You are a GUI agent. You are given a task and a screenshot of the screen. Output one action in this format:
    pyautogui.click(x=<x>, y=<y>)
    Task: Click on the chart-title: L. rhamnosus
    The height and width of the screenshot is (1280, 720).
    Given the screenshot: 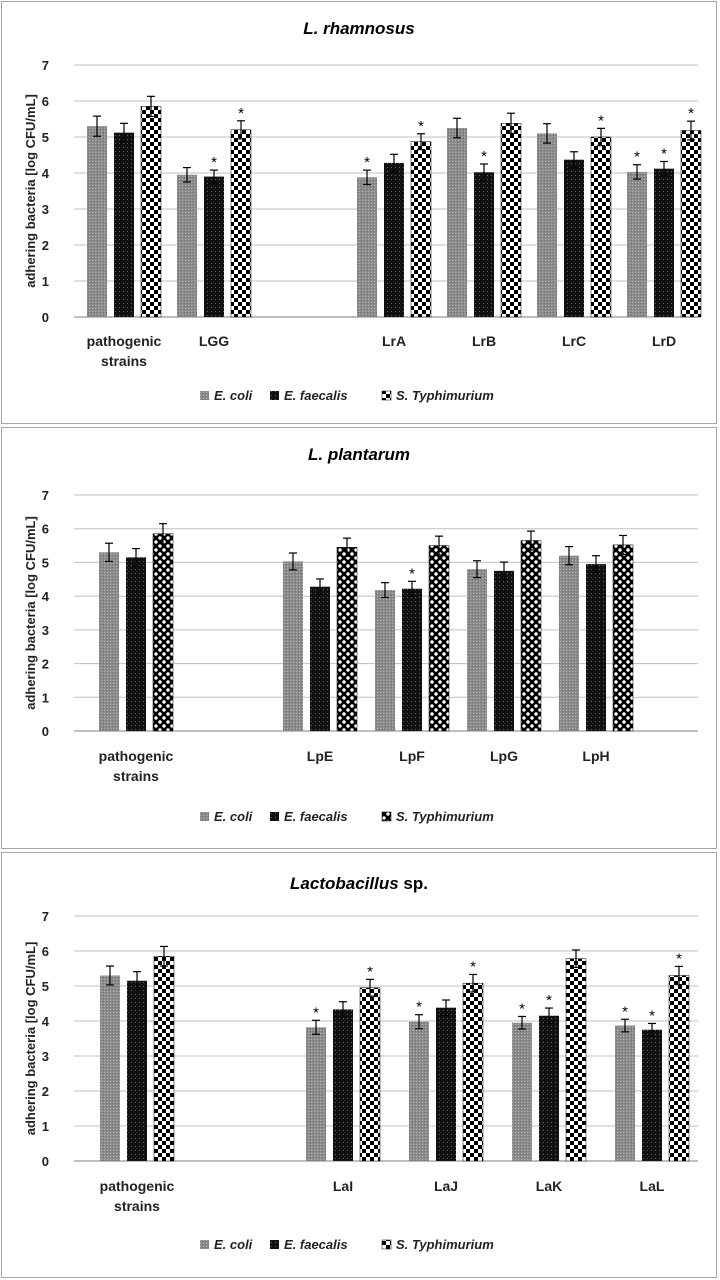 What is the action you would take?
    pyautogui.click(x=358, y=28)
    